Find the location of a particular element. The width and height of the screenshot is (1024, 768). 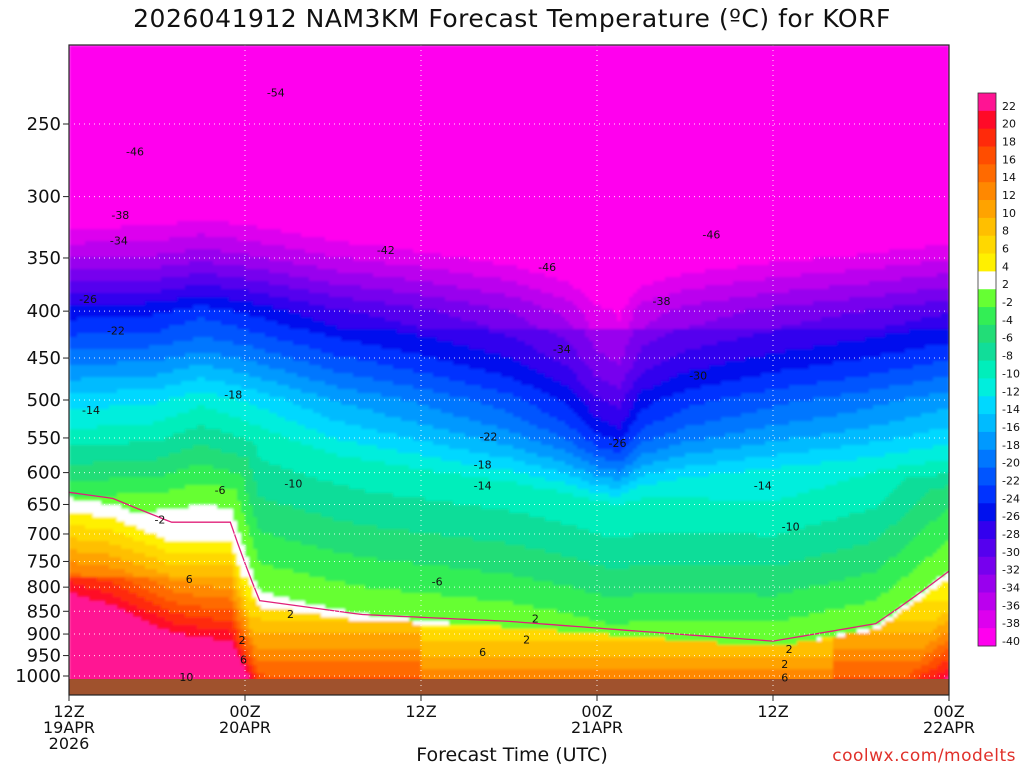

colorbar-label: -10 is located at coordinates (1011, 373).